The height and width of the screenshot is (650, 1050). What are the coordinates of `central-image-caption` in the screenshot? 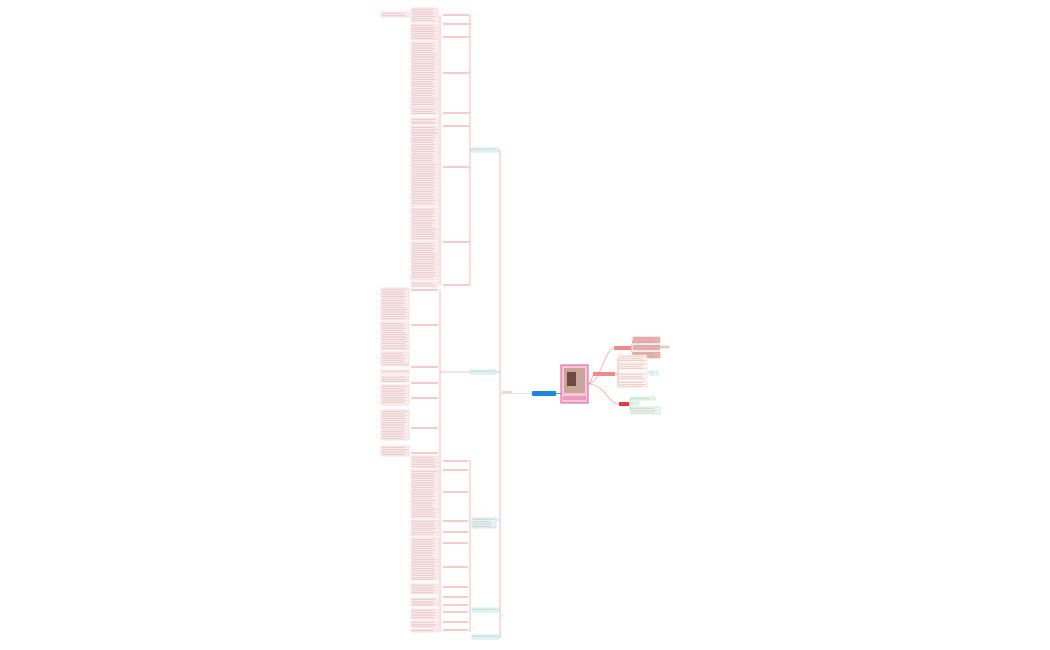 It's located at (574, 398).